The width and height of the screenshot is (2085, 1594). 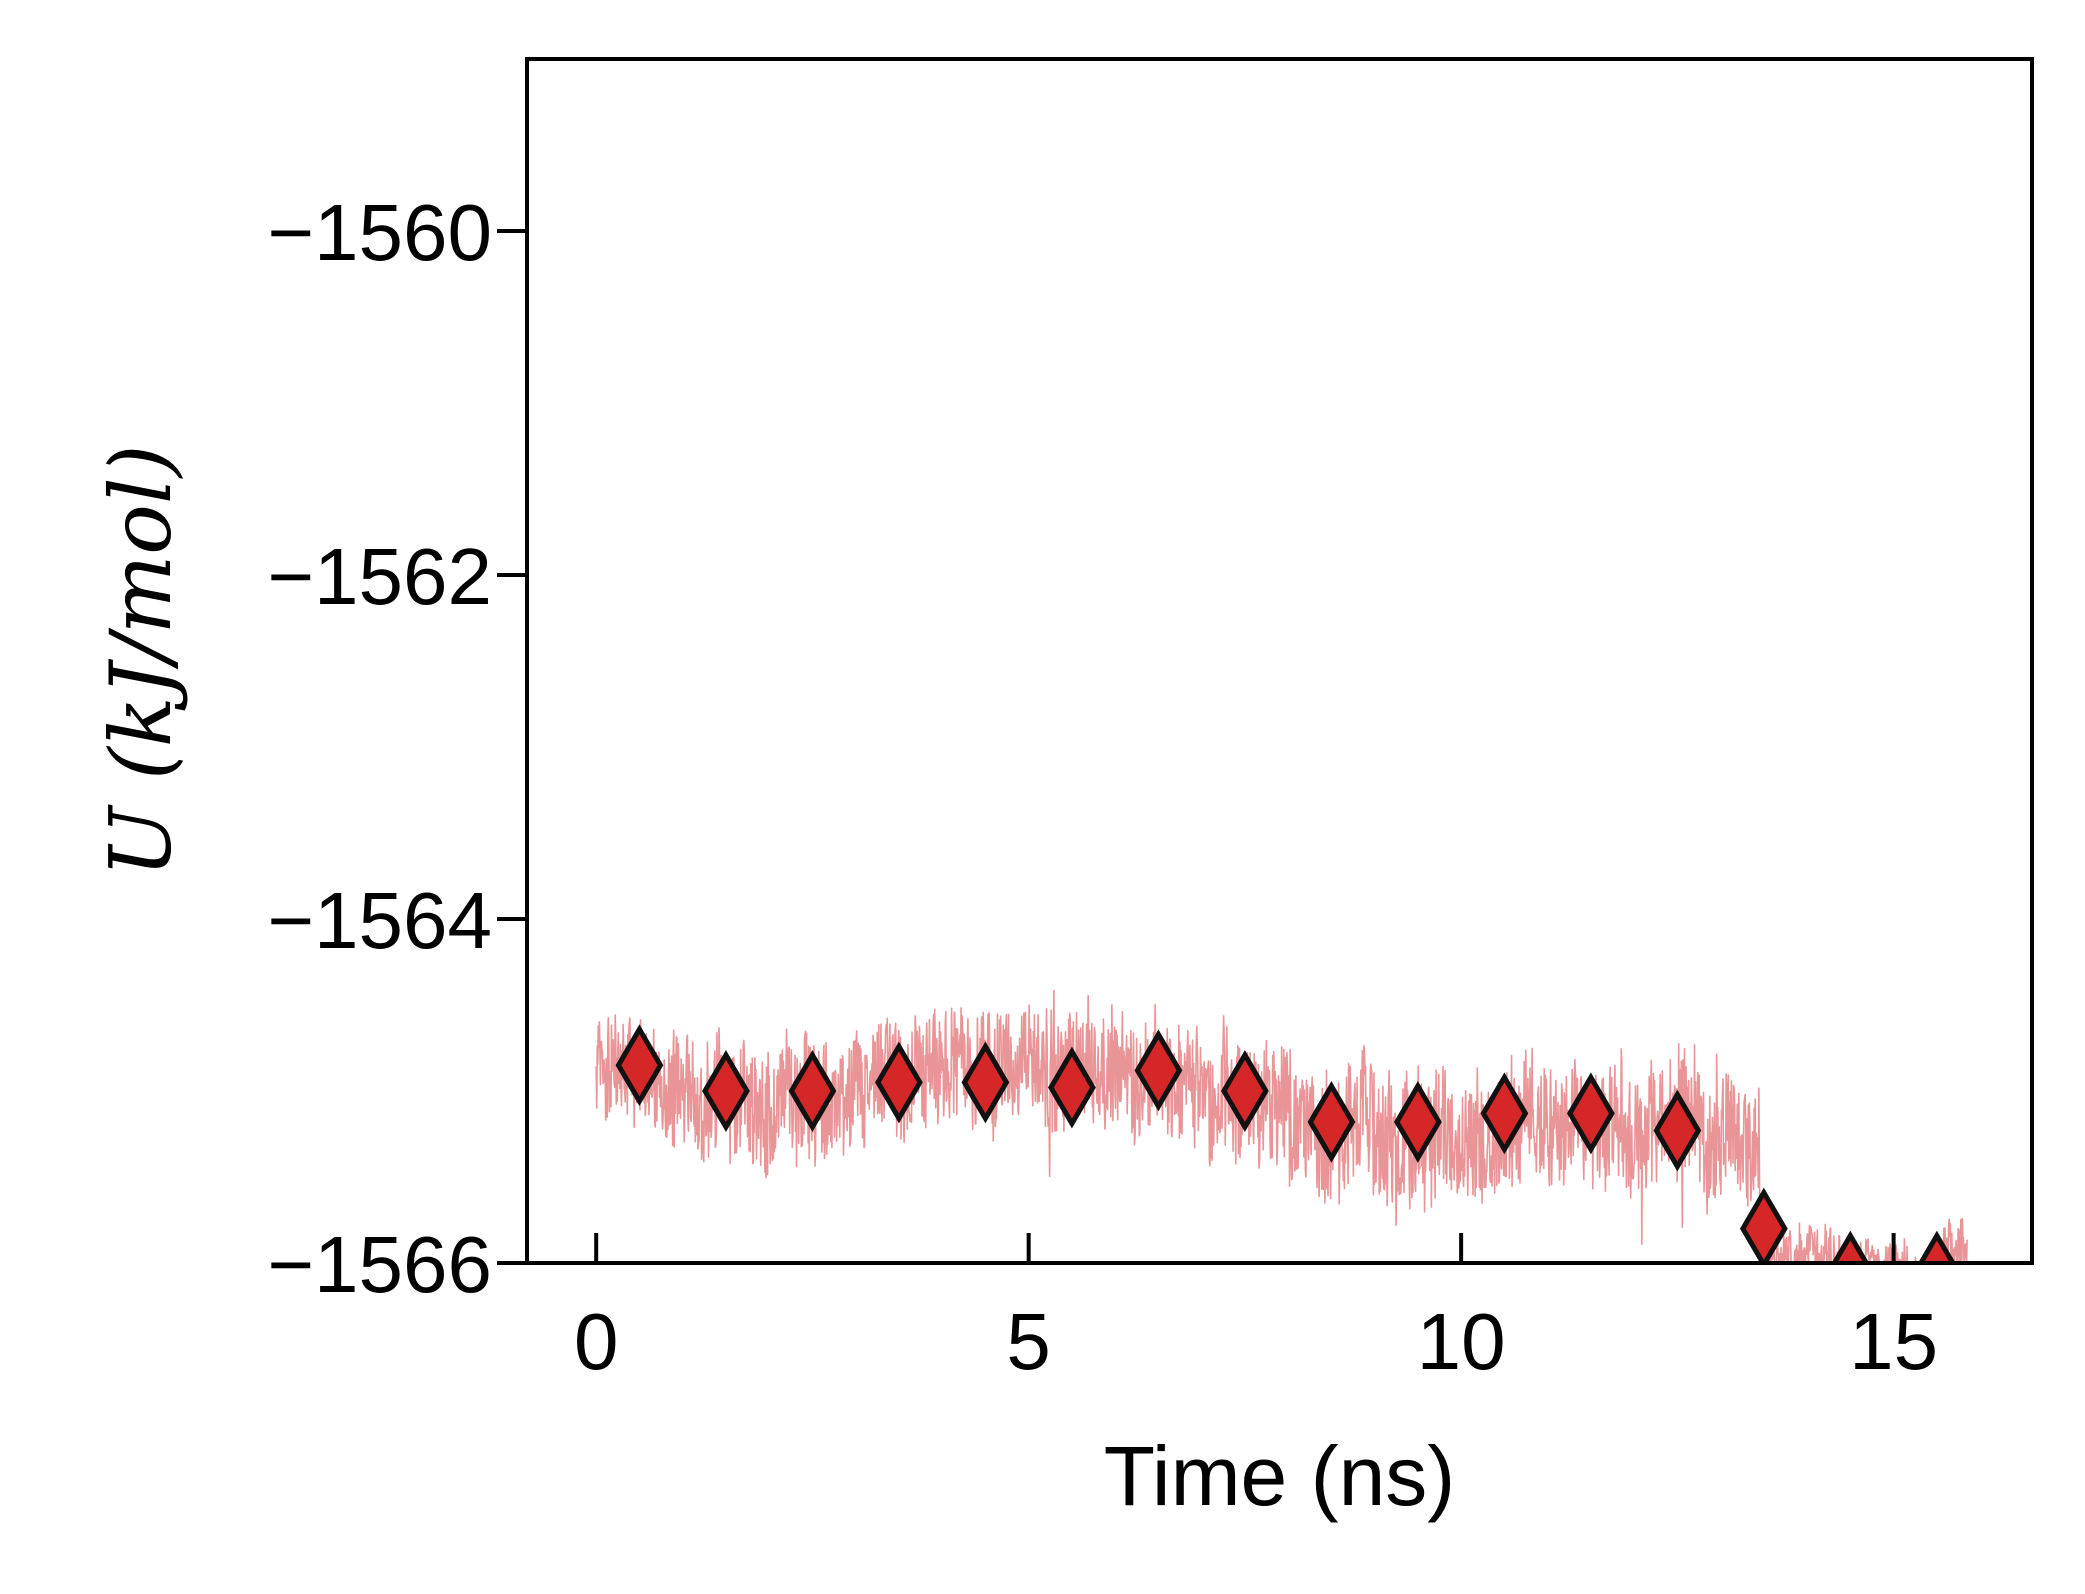 I want to click on y-axis-label: U (kJ/mol), so click(x=141, y=660).